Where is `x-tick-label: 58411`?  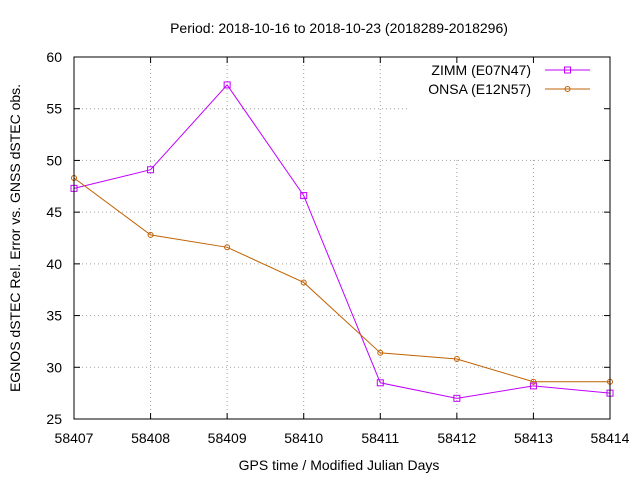
x-tick-label: 58411 is located at coordinates (380, 438).